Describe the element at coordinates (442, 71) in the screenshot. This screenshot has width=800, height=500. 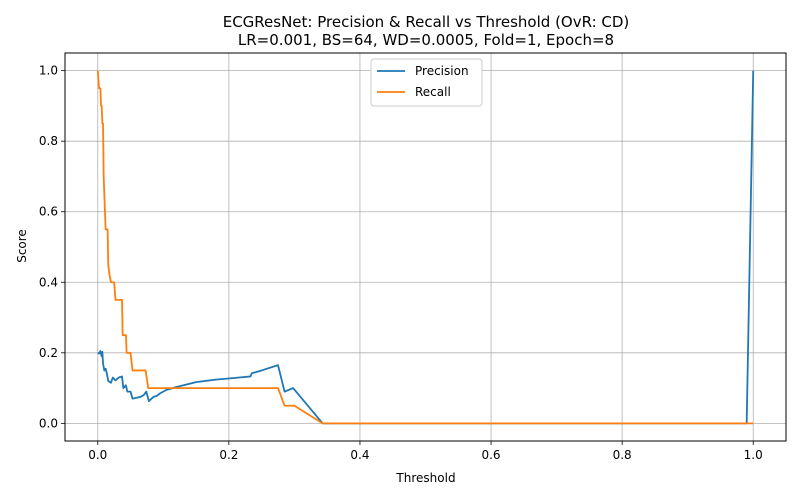
I see `legend-label-precision: Precision` at that location.